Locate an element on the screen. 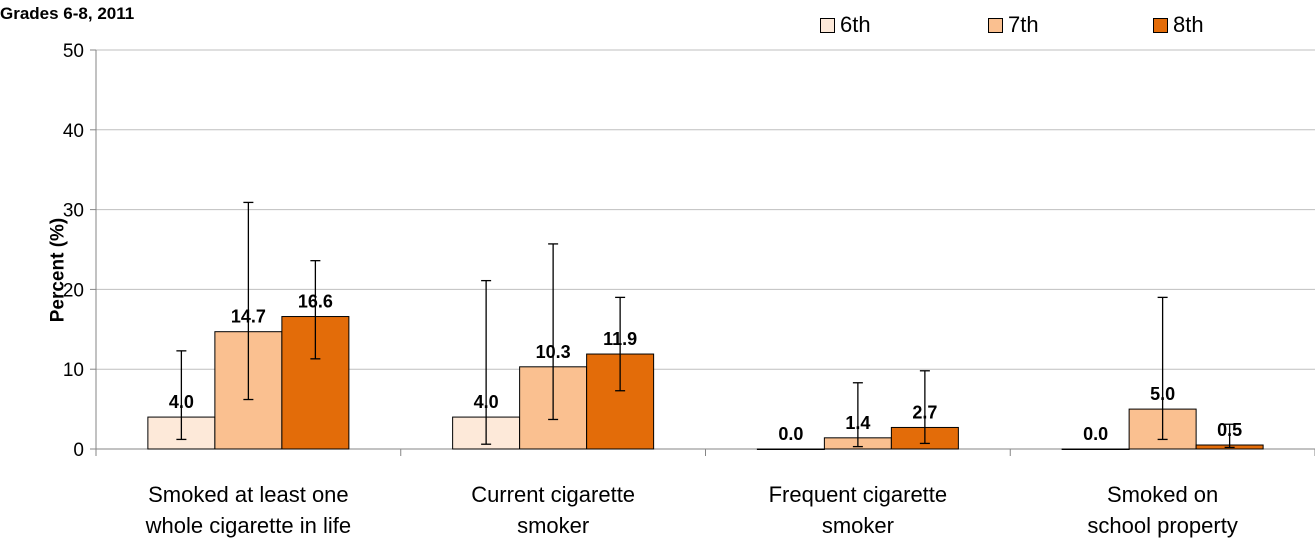  legend-label-6th: 6th is located at coordinates (855, 24).